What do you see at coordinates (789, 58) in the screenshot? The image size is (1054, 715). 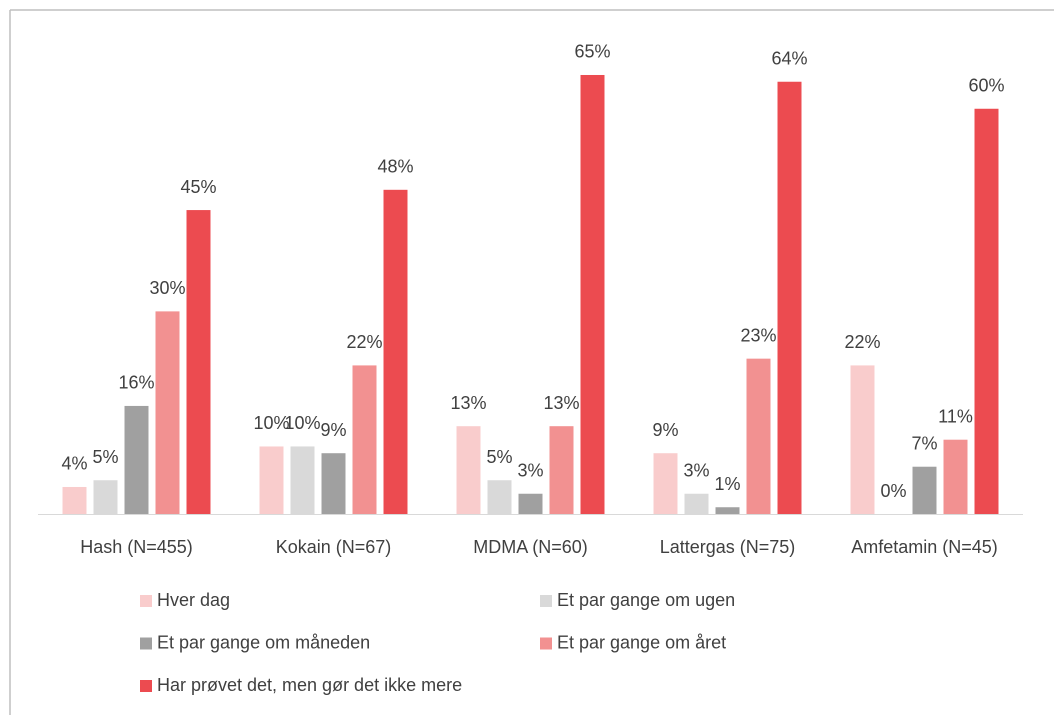 I see `data-label: 64%` at bounding box center [789, 58].